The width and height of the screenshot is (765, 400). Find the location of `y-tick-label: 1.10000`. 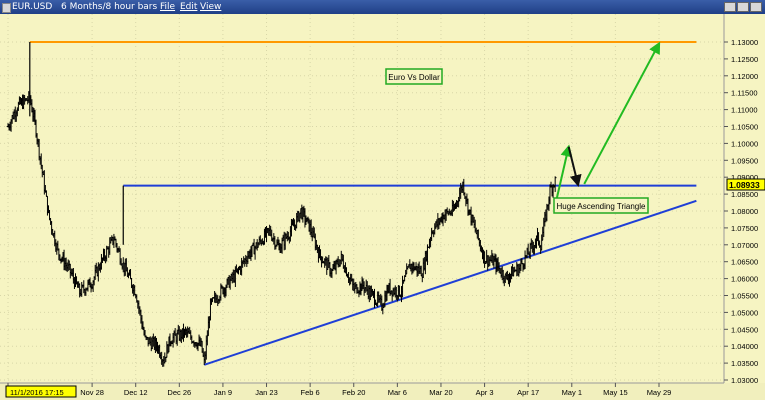

y-tick-label: 1.10000 is located at coordinates (744, 143).